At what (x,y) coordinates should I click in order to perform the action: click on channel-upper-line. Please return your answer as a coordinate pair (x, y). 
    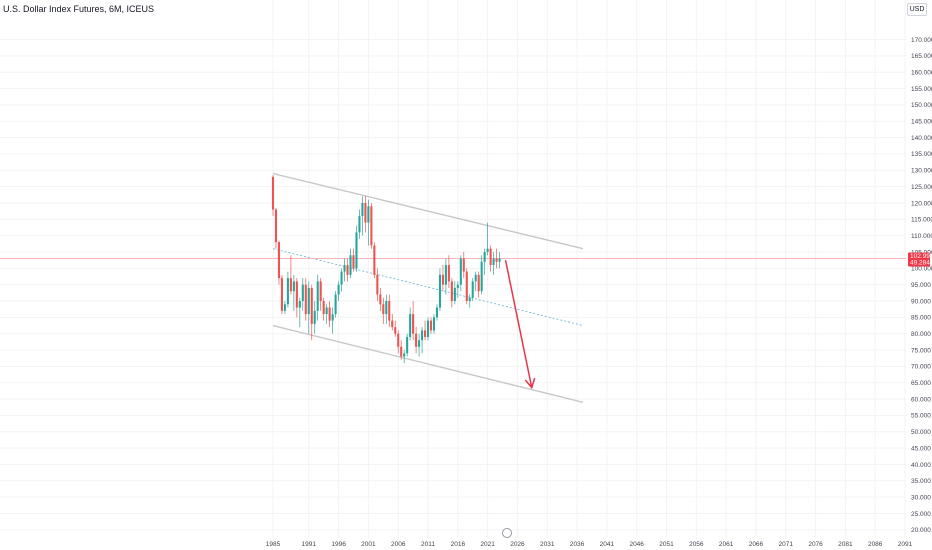
    Looking at the image, I should click on (428, 211).